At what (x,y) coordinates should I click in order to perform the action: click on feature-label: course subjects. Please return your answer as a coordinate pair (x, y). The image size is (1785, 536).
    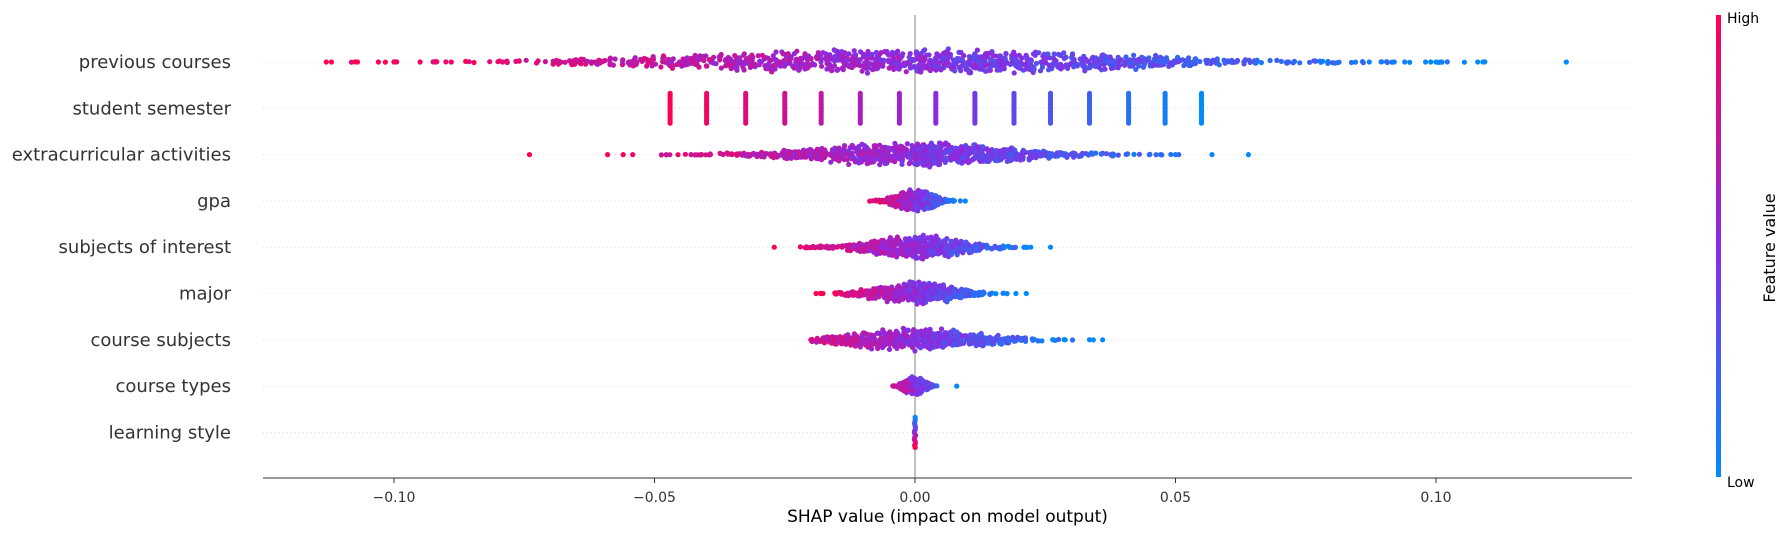
    Looking at the image, I should click on (160, 340).